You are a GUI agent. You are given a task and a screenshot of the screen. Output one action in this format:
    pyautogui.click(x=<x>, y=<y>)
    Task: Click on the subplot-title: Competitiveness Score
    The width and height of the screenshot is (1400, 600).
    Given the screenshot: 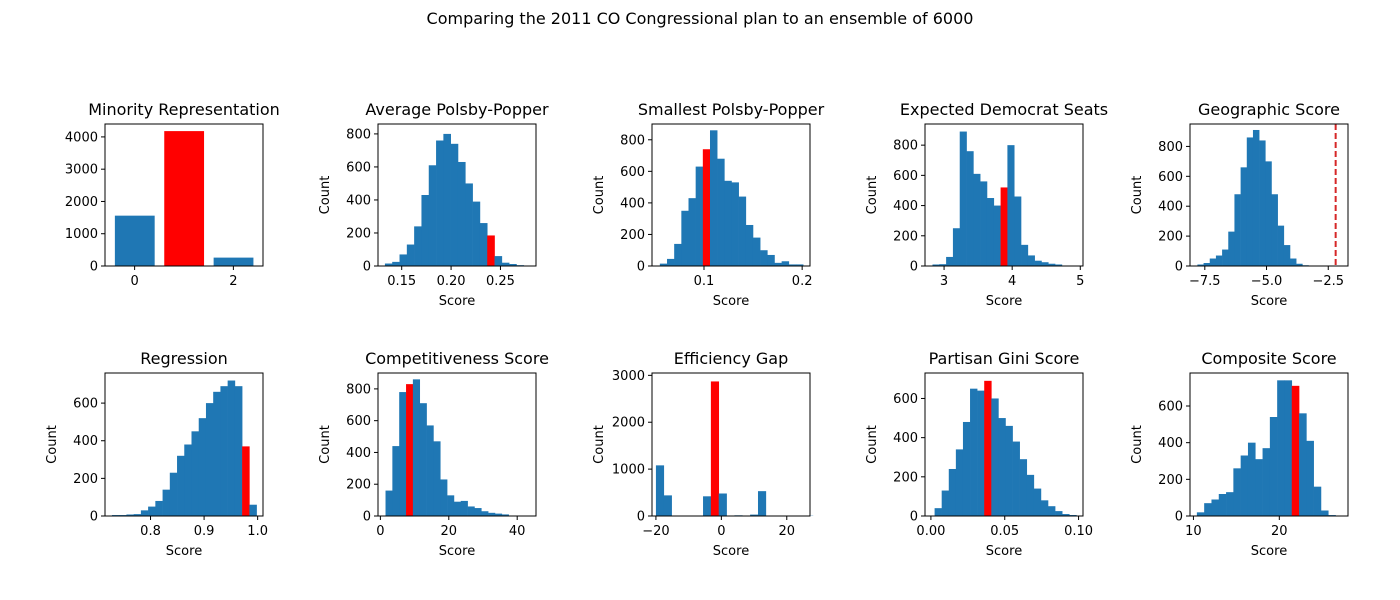 What is the action you would take?
    pyautogui.click(x=457, y=358)
    